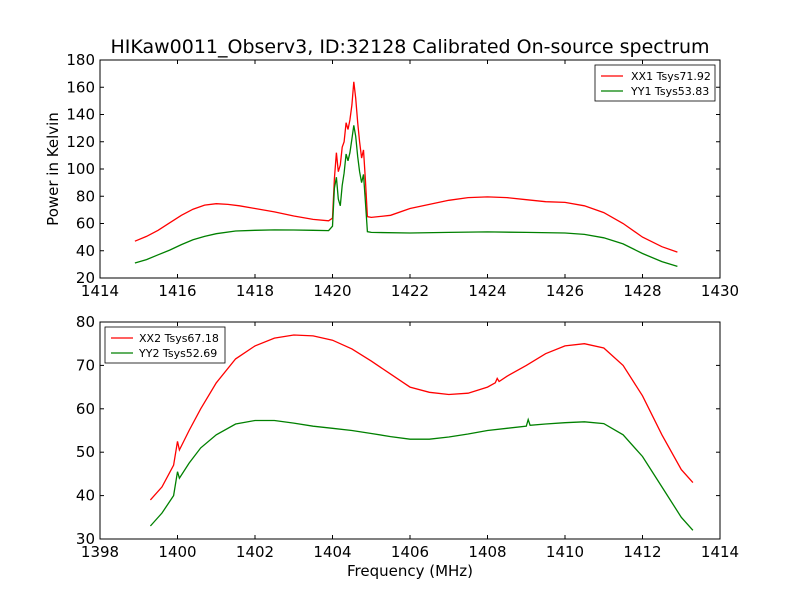  I want to click on legend-entry: YY2 Tsys52.69, so click(177, 353).